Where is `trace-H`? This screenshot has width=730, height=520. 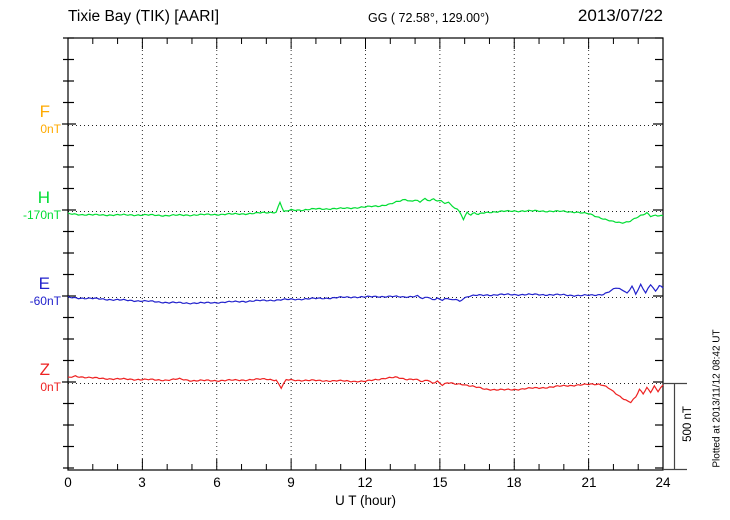
trace-H is located at coordinates (365, 210).